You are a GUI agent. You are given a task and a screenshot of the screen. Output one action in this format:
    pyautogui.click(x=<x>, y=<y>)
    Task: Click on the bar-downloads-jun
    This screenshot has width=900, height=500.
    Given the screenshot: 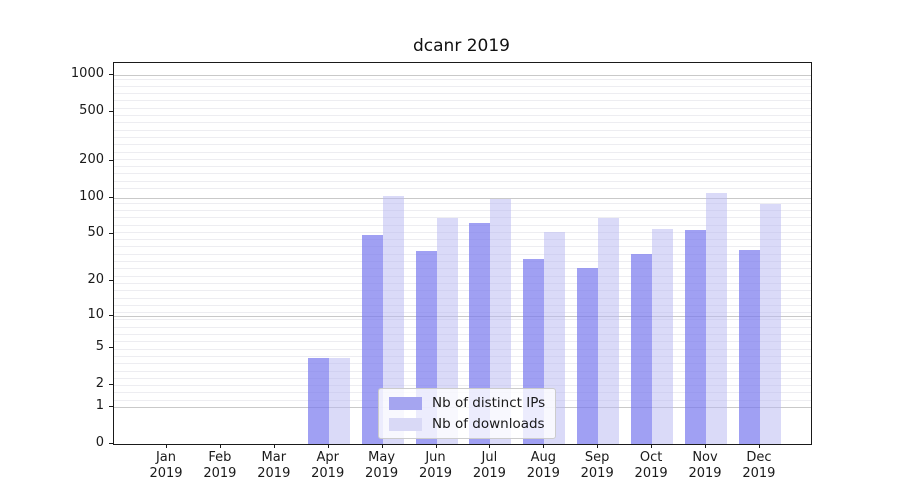 What is the action you would take?
    pyautogui.click(x=447, y=330)
    